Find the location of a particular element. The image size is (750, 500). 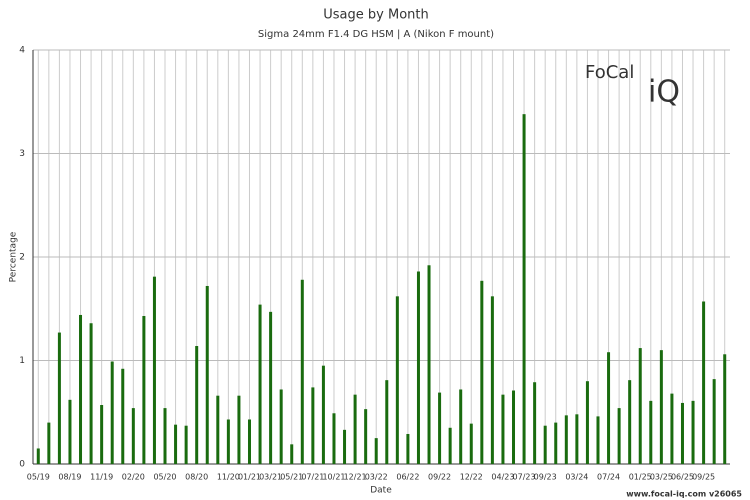

x-tick-label: 05/21 is located at coordinates (291, 477).